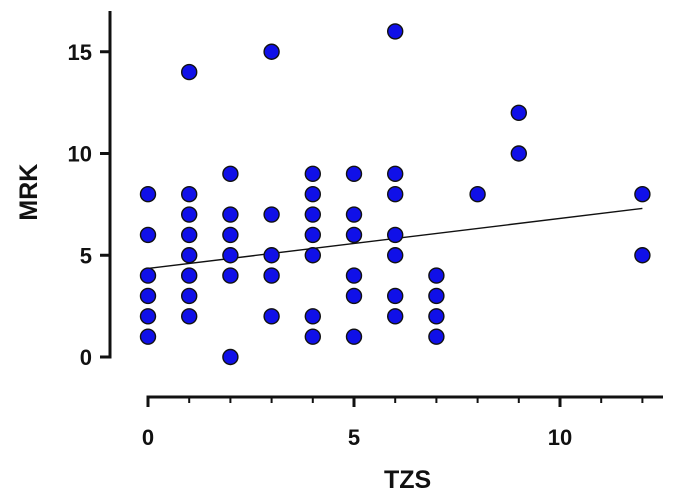  I want to click on y-tick-label: 10, so click(80, 154).